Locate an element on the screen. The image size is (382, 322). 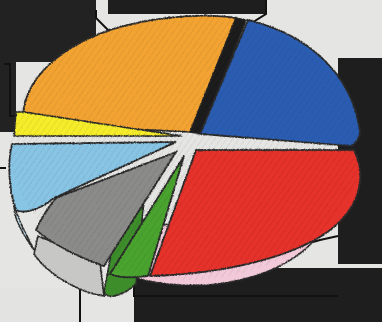
side-gray is located at coordinates (69, 265).